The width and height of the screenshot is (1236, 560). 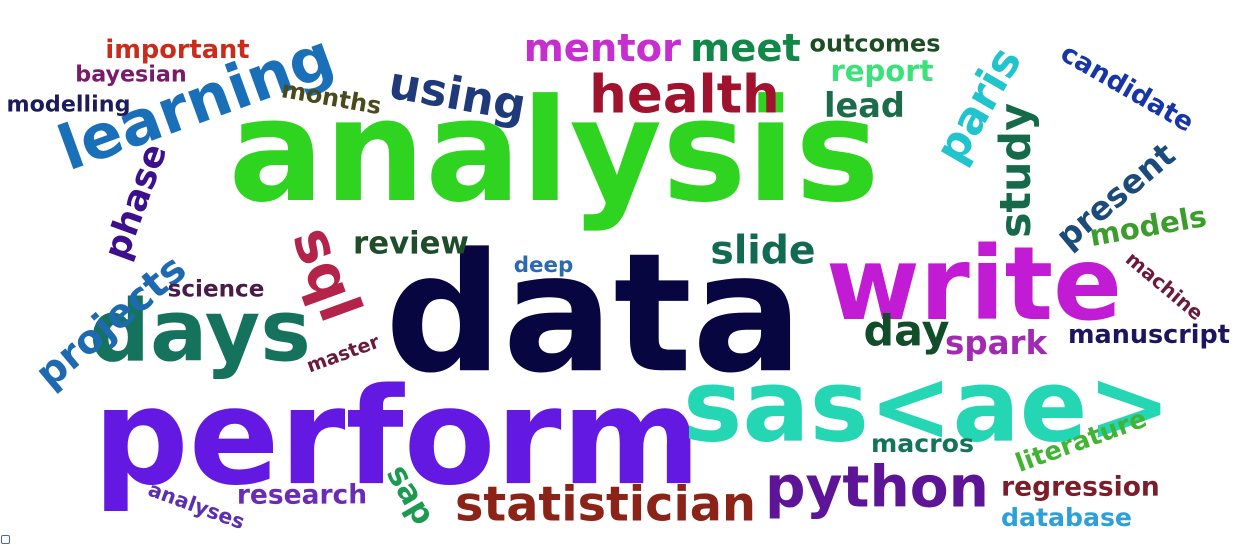 I want to click on cloud-word-day: day, so click(x=907, y=332).